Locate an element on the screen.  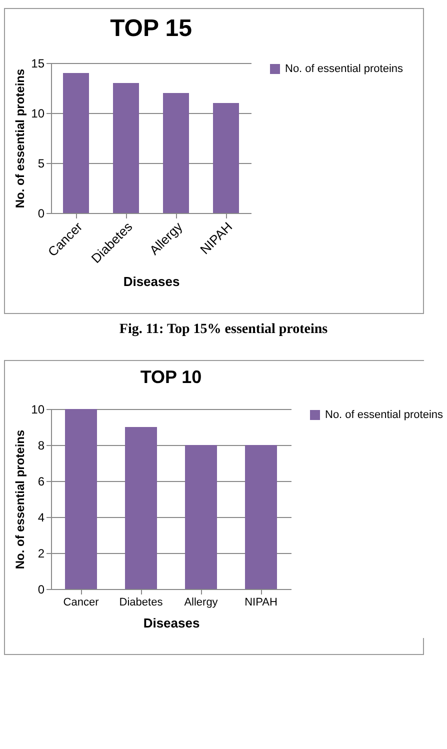
y-tick-label: 5 is located at coordinates (41, 163).